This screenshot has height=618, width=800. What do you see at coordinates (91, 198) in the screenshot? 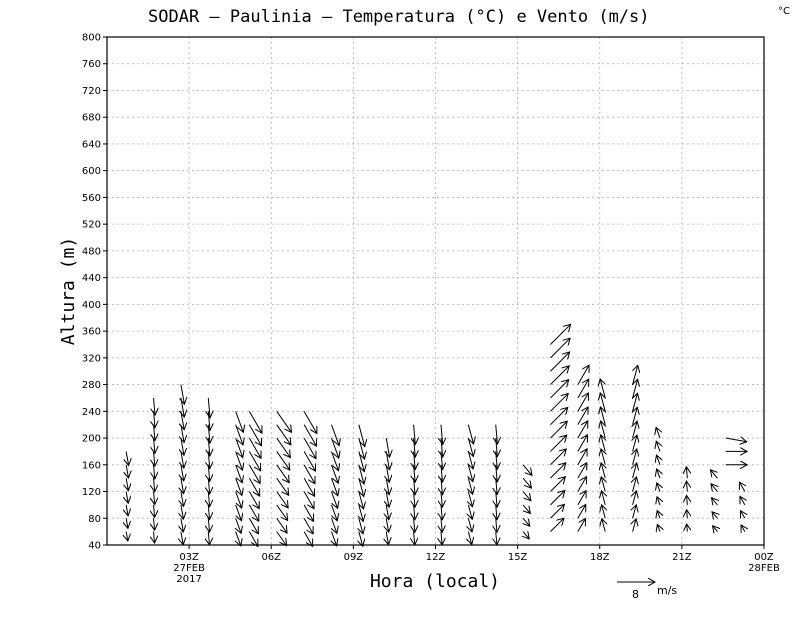
I see `y-tick-label: 560` at bounding box center [91, 198].